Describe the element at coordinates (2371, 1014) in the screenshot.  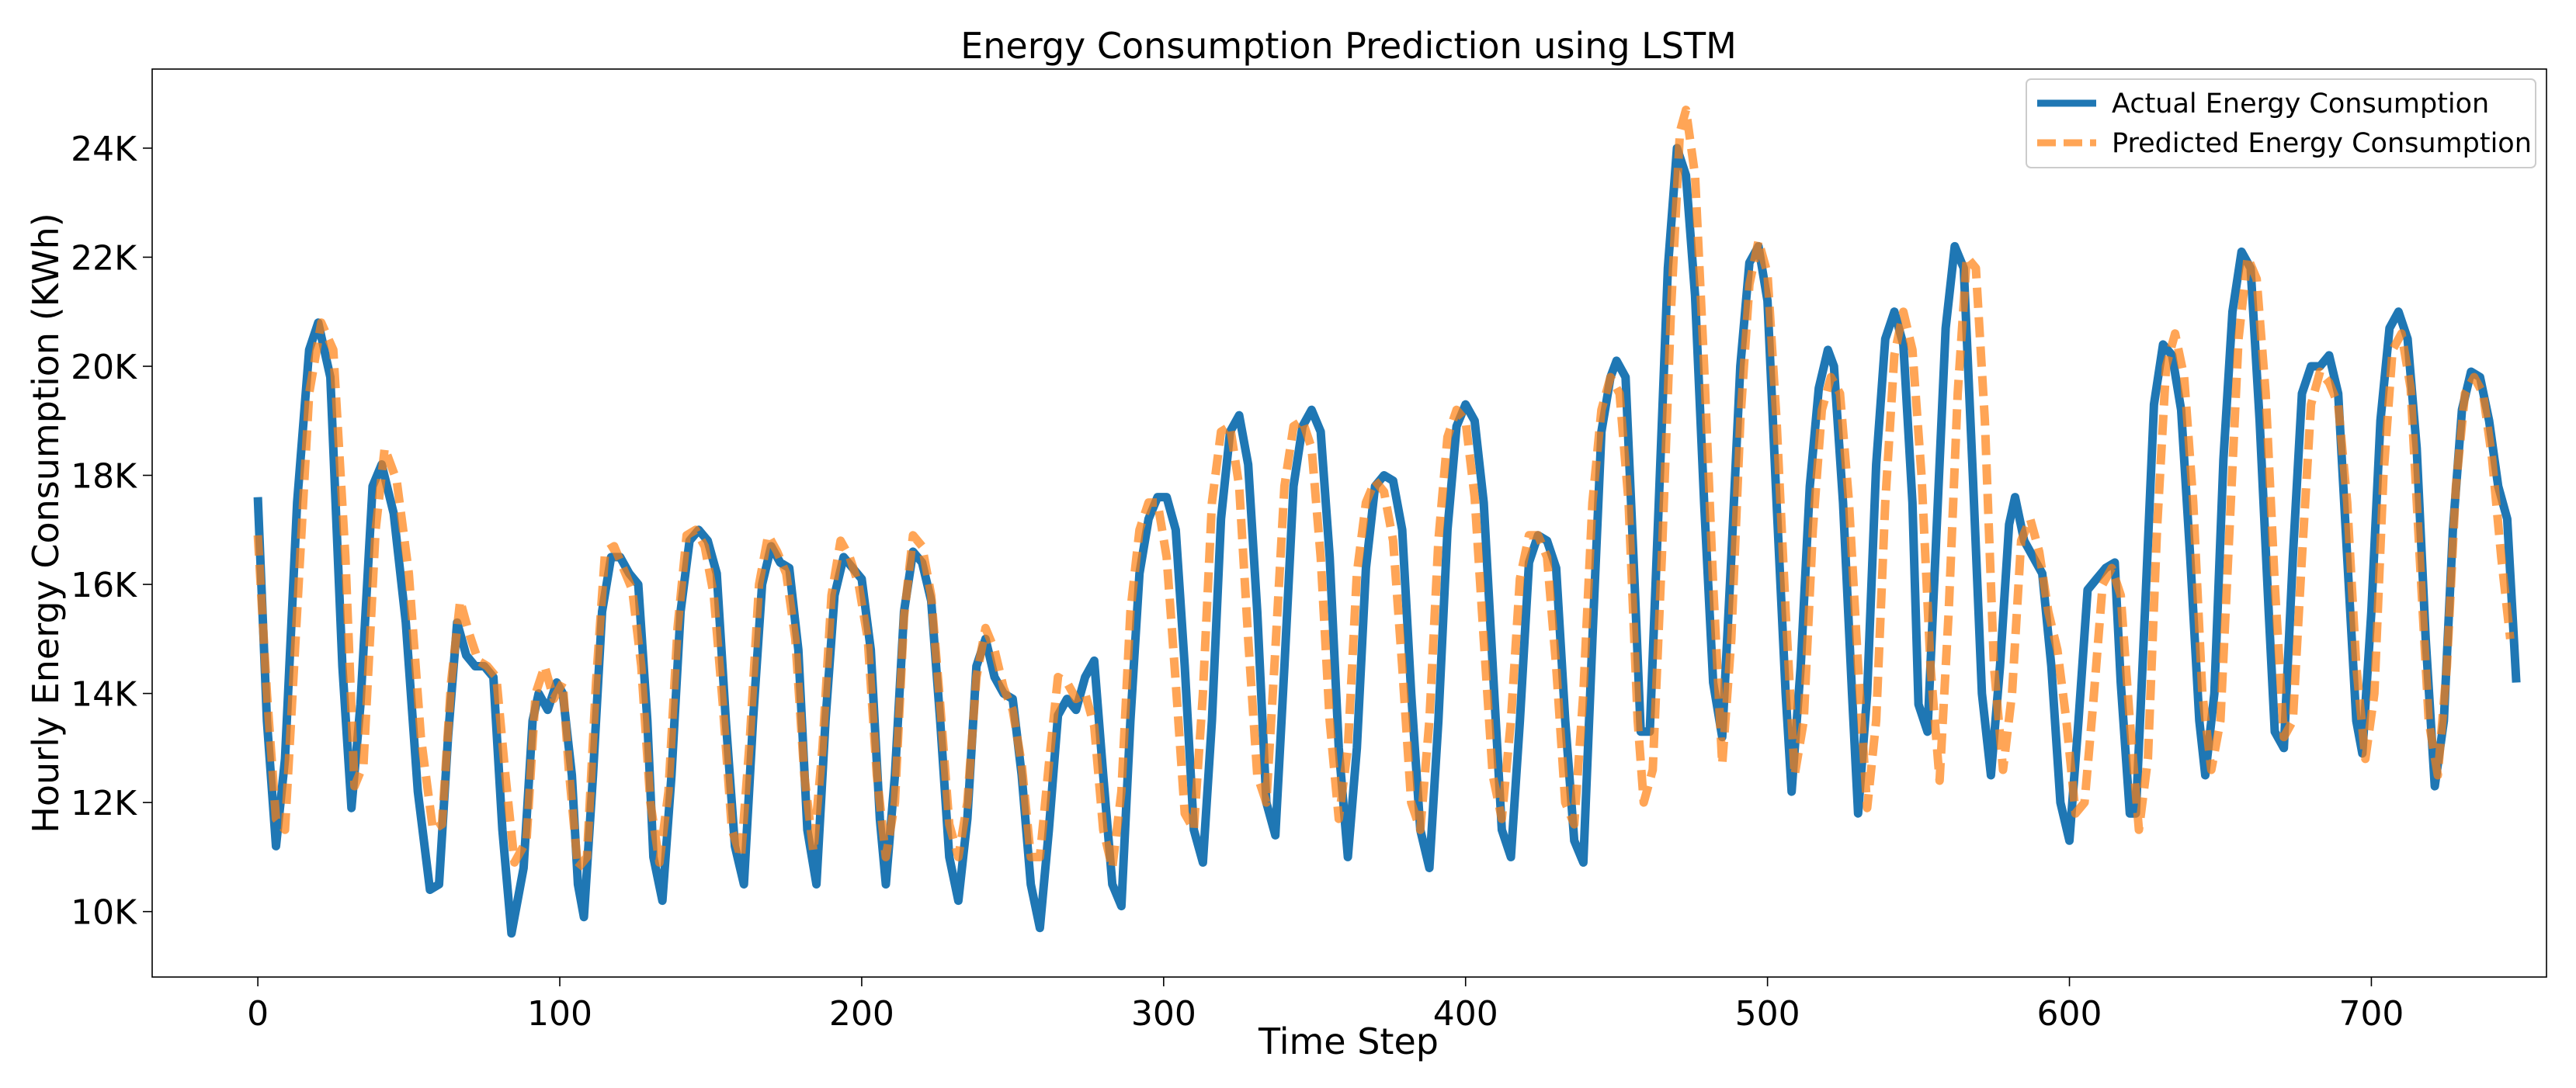
I see `x-tick-label: 700` at that location.